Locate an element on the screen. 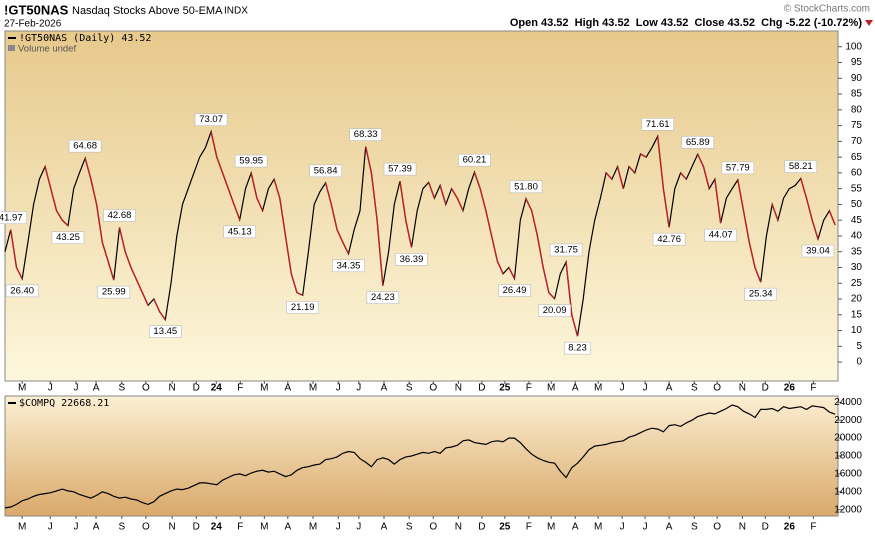 This screenshot has width=875, height=538. y-tick-label: 35 is located at coordinates (857, 251).